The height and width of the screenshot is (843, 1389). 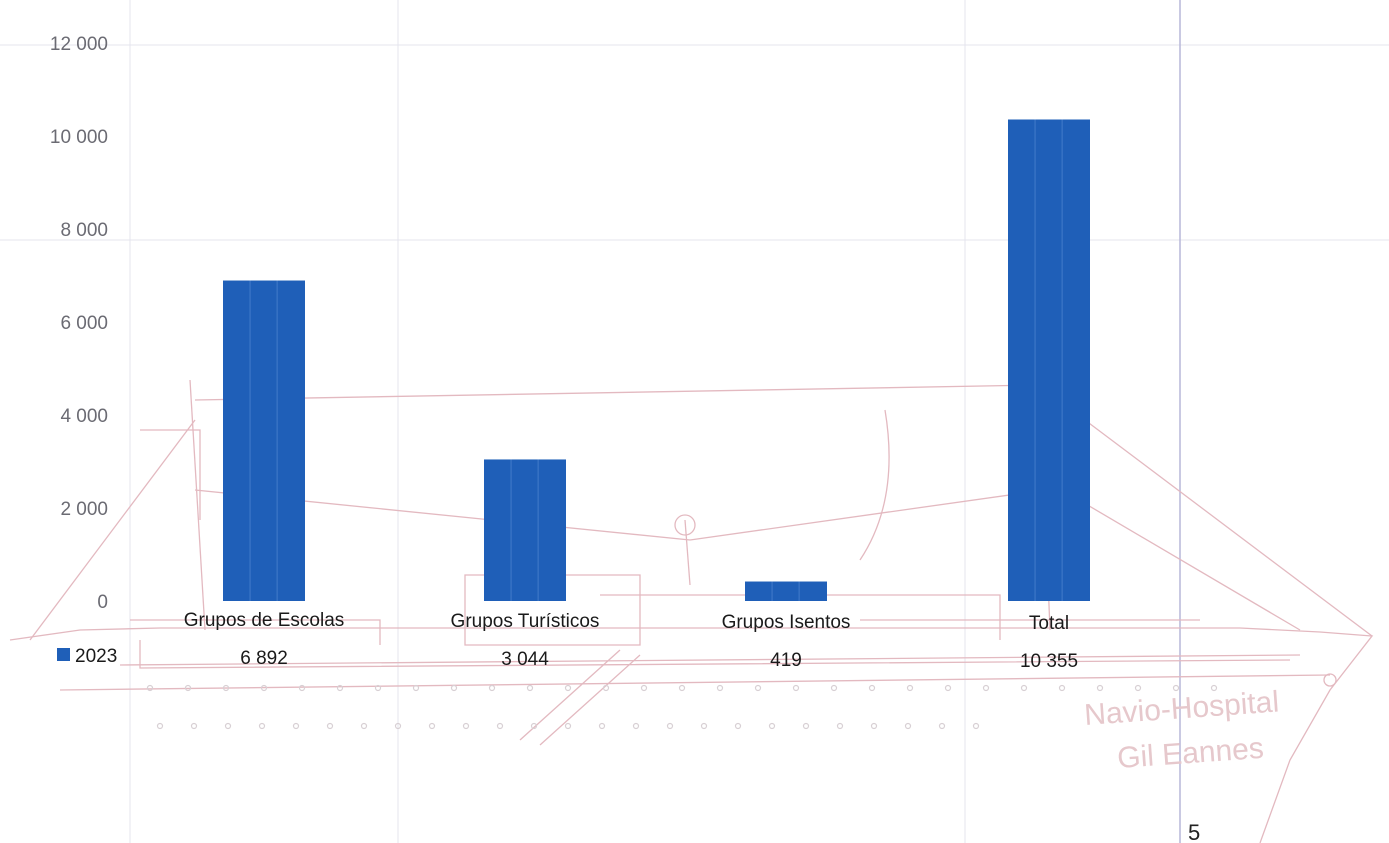 I want to click on y-tick-label: 2 000, so click(x=84, y=509).